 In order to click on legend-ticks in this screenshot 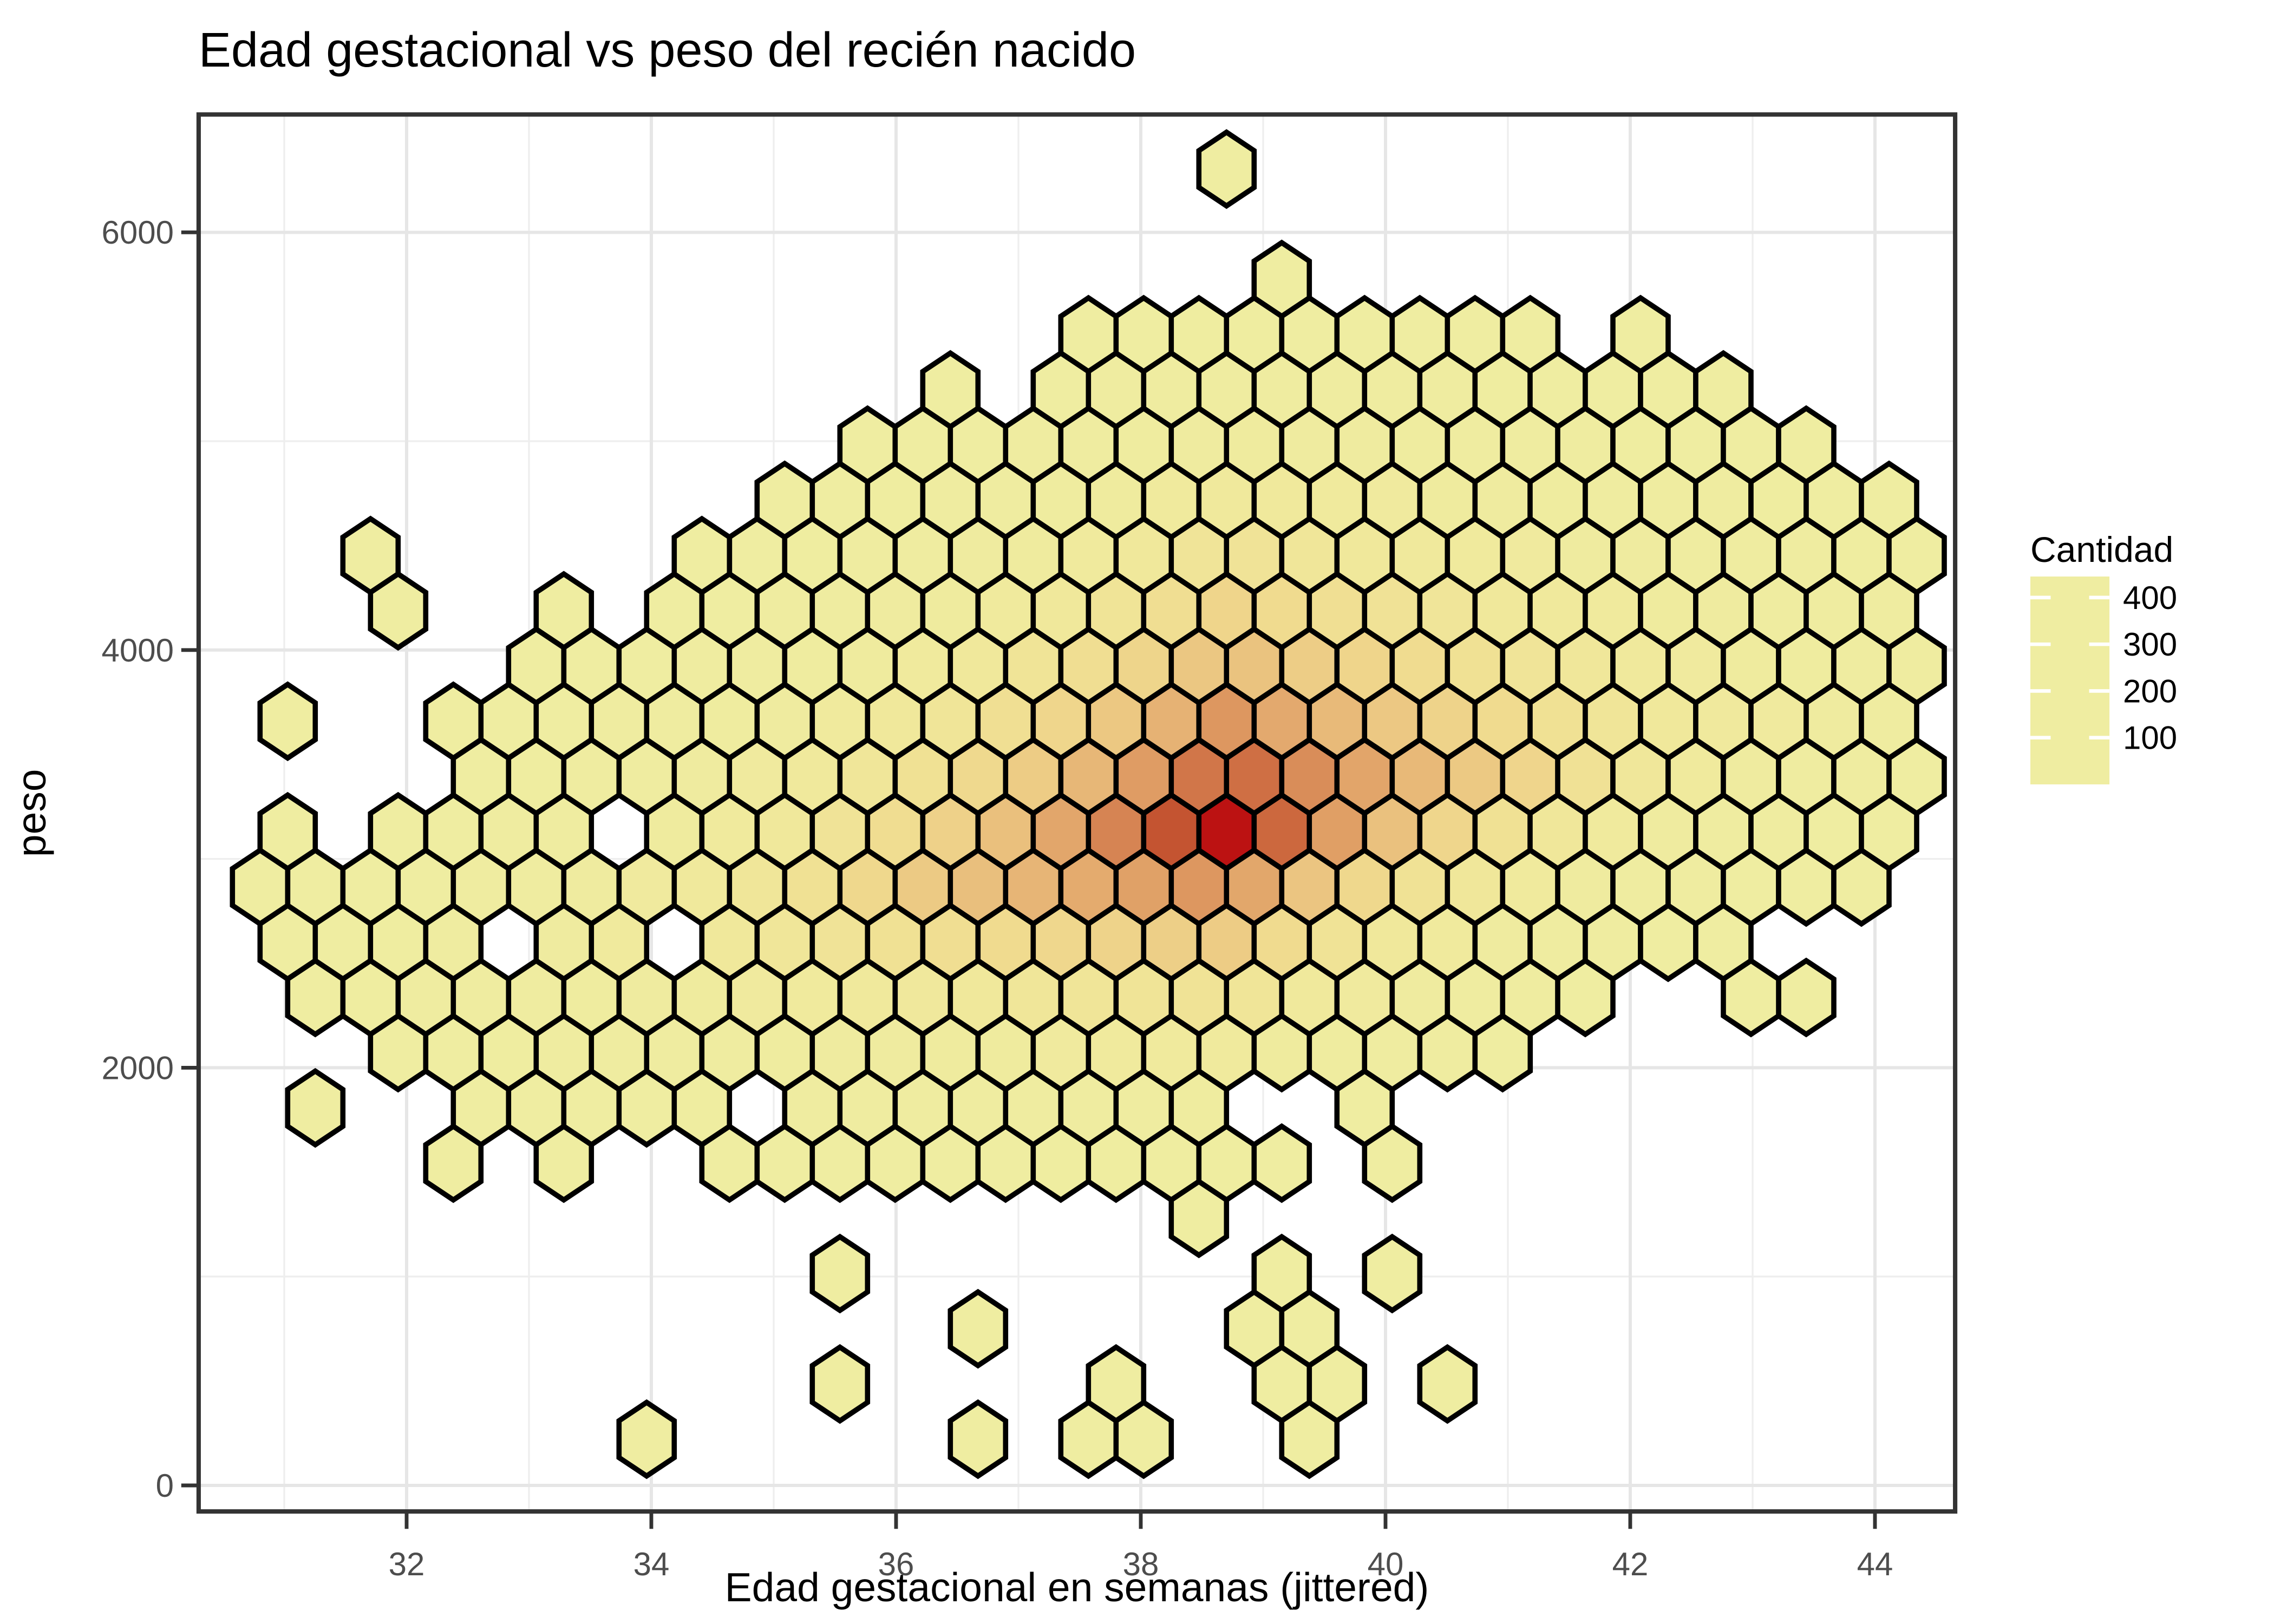, I will do `click(2070, 668)`.